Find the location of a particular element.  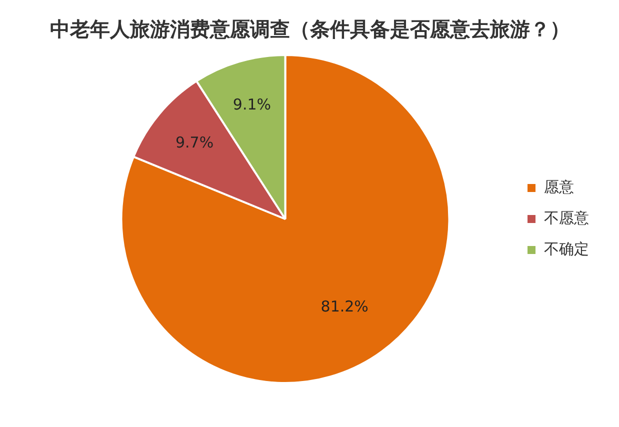

legend-label: 不确定 is located at coordinates (566, 249).